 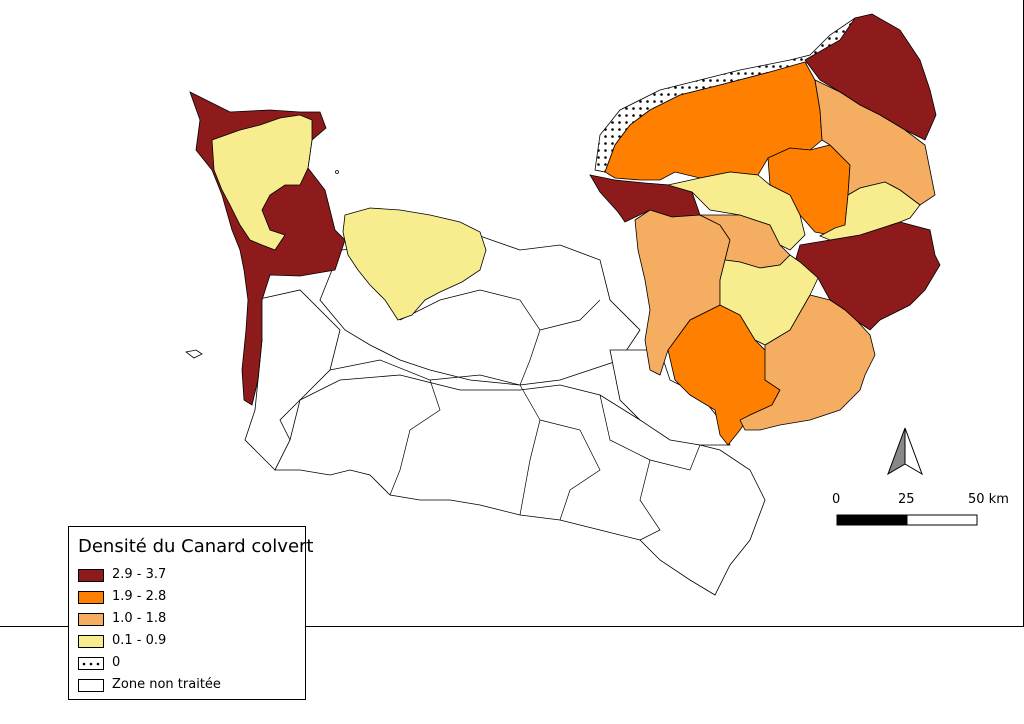 What do you see at coordinates (988, 499) in the screenshot?
I see `scale-label-50-km: 50 km` at bounding box center [988, 499].